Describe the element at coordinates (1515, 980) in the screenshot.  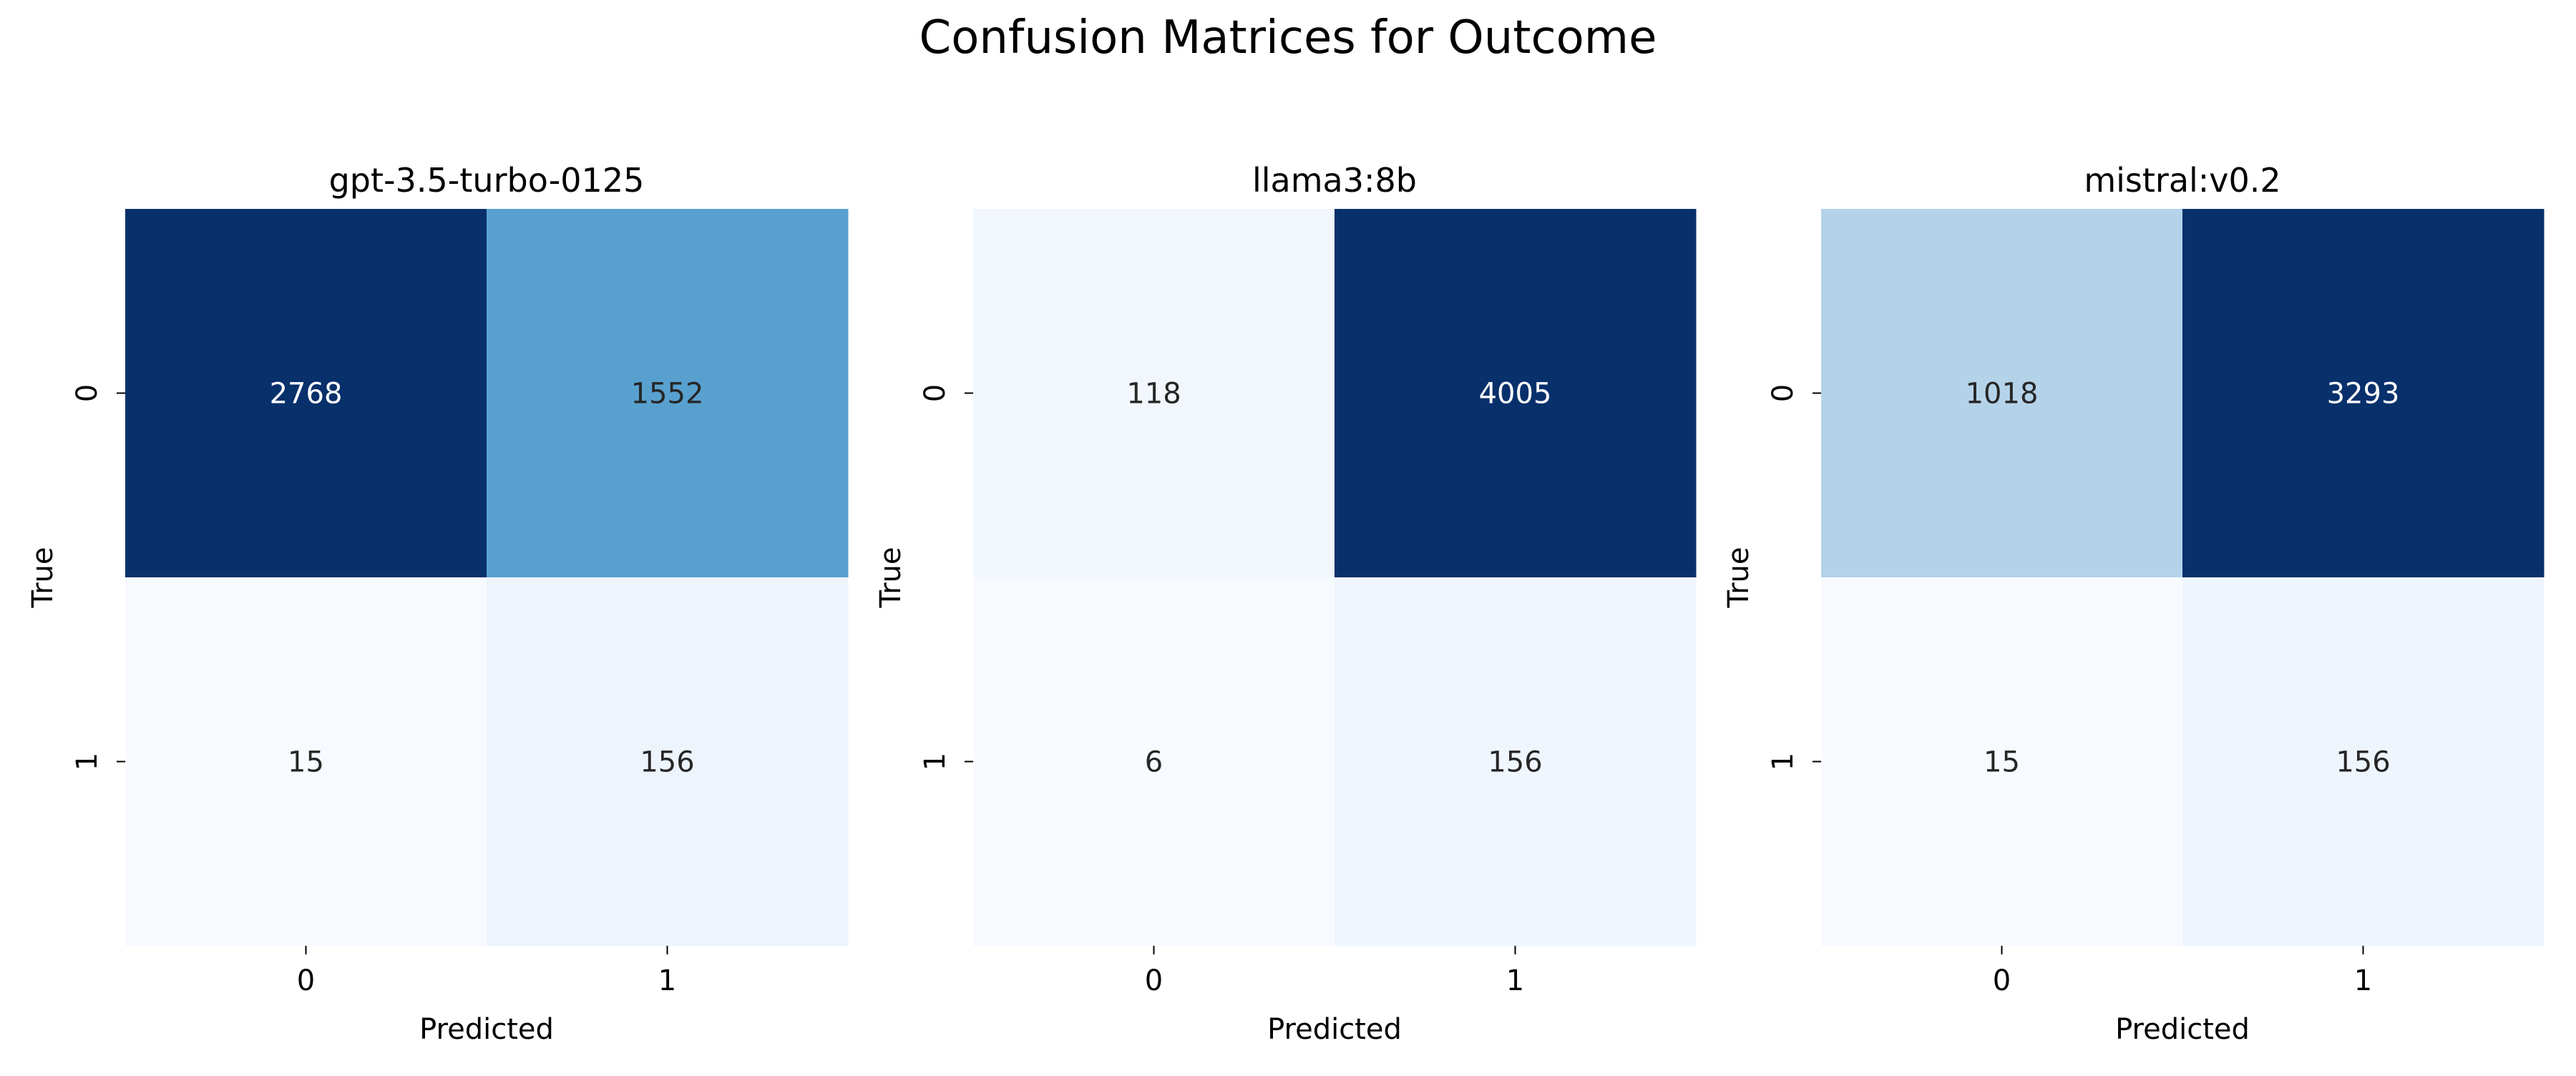
I see `panel-2-xtick-label-1: 1` at that location.